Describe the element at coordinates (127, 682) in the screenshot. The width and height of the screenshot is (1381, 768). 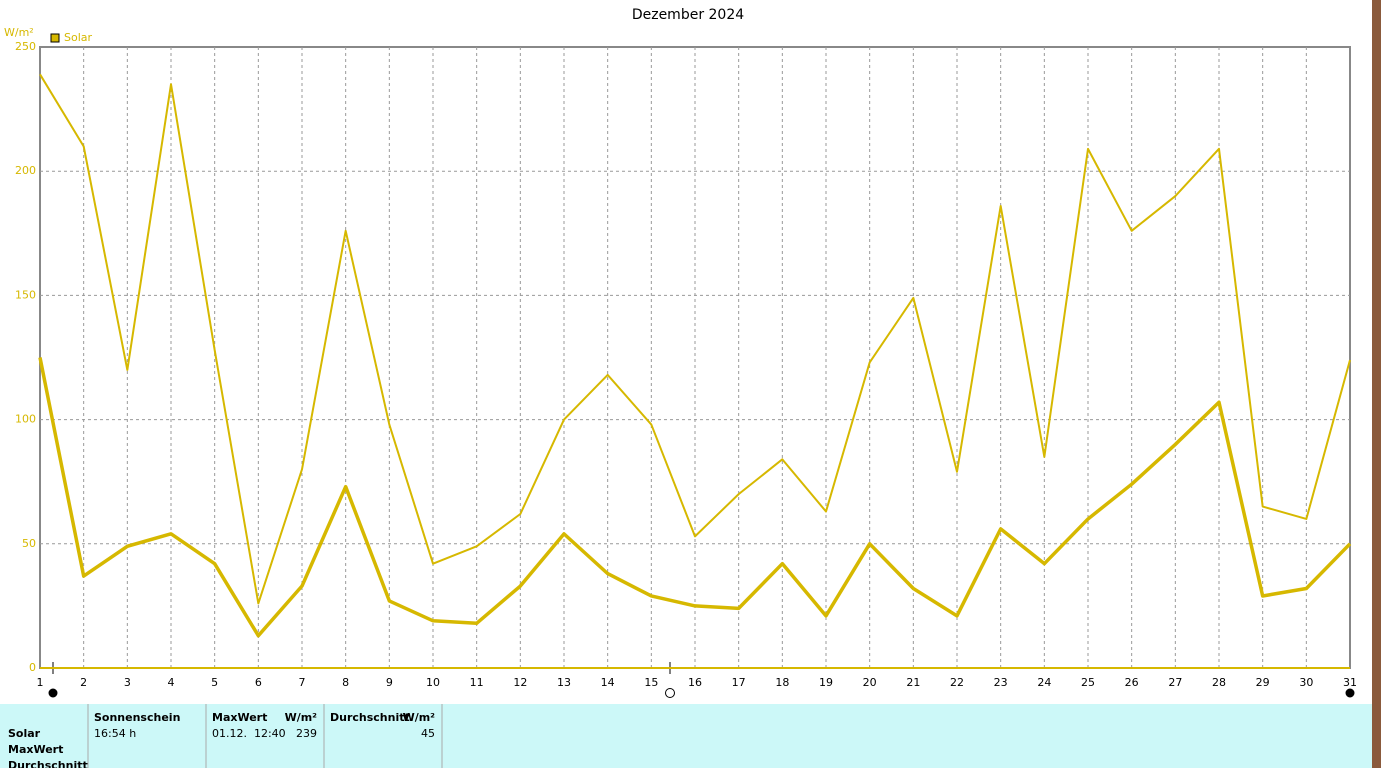
I see `x-tick-label: 3` at that location.